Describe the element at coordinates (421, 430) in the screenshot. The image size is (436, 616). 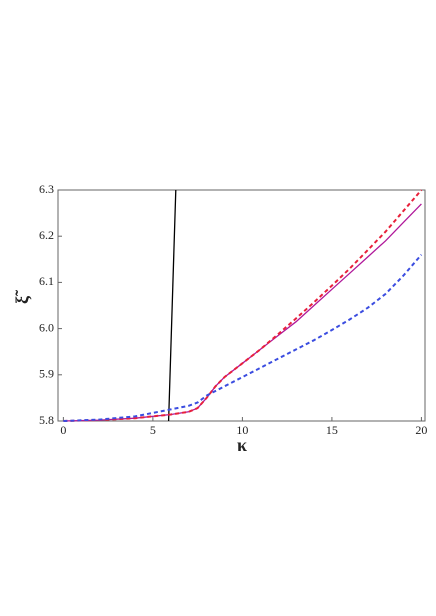
I see `x-tick-label: 20` at that location.